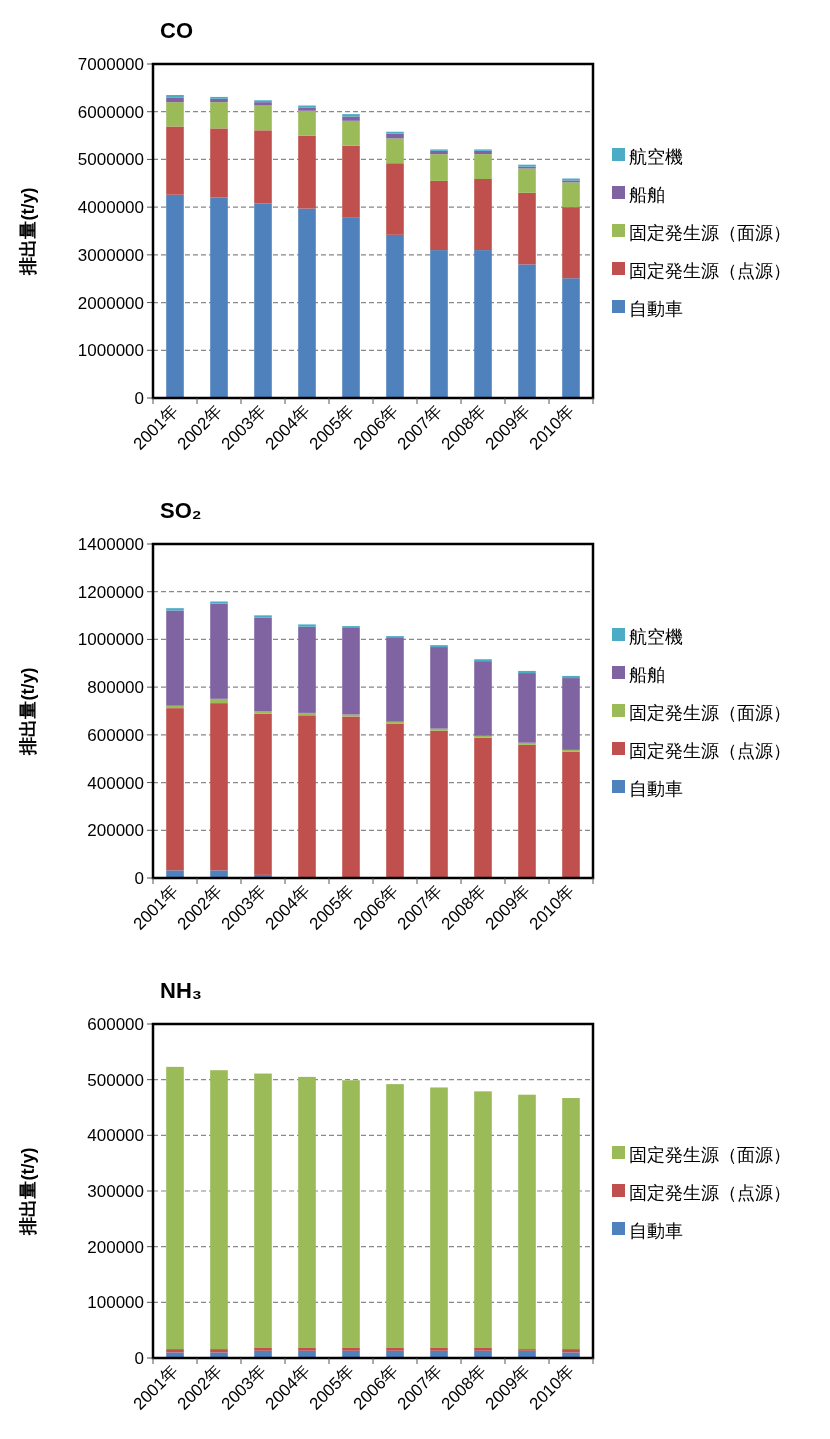  Describe the element at coordinates (656, 637) in the screenshot. I see `legend-label: 航空機` at that location.